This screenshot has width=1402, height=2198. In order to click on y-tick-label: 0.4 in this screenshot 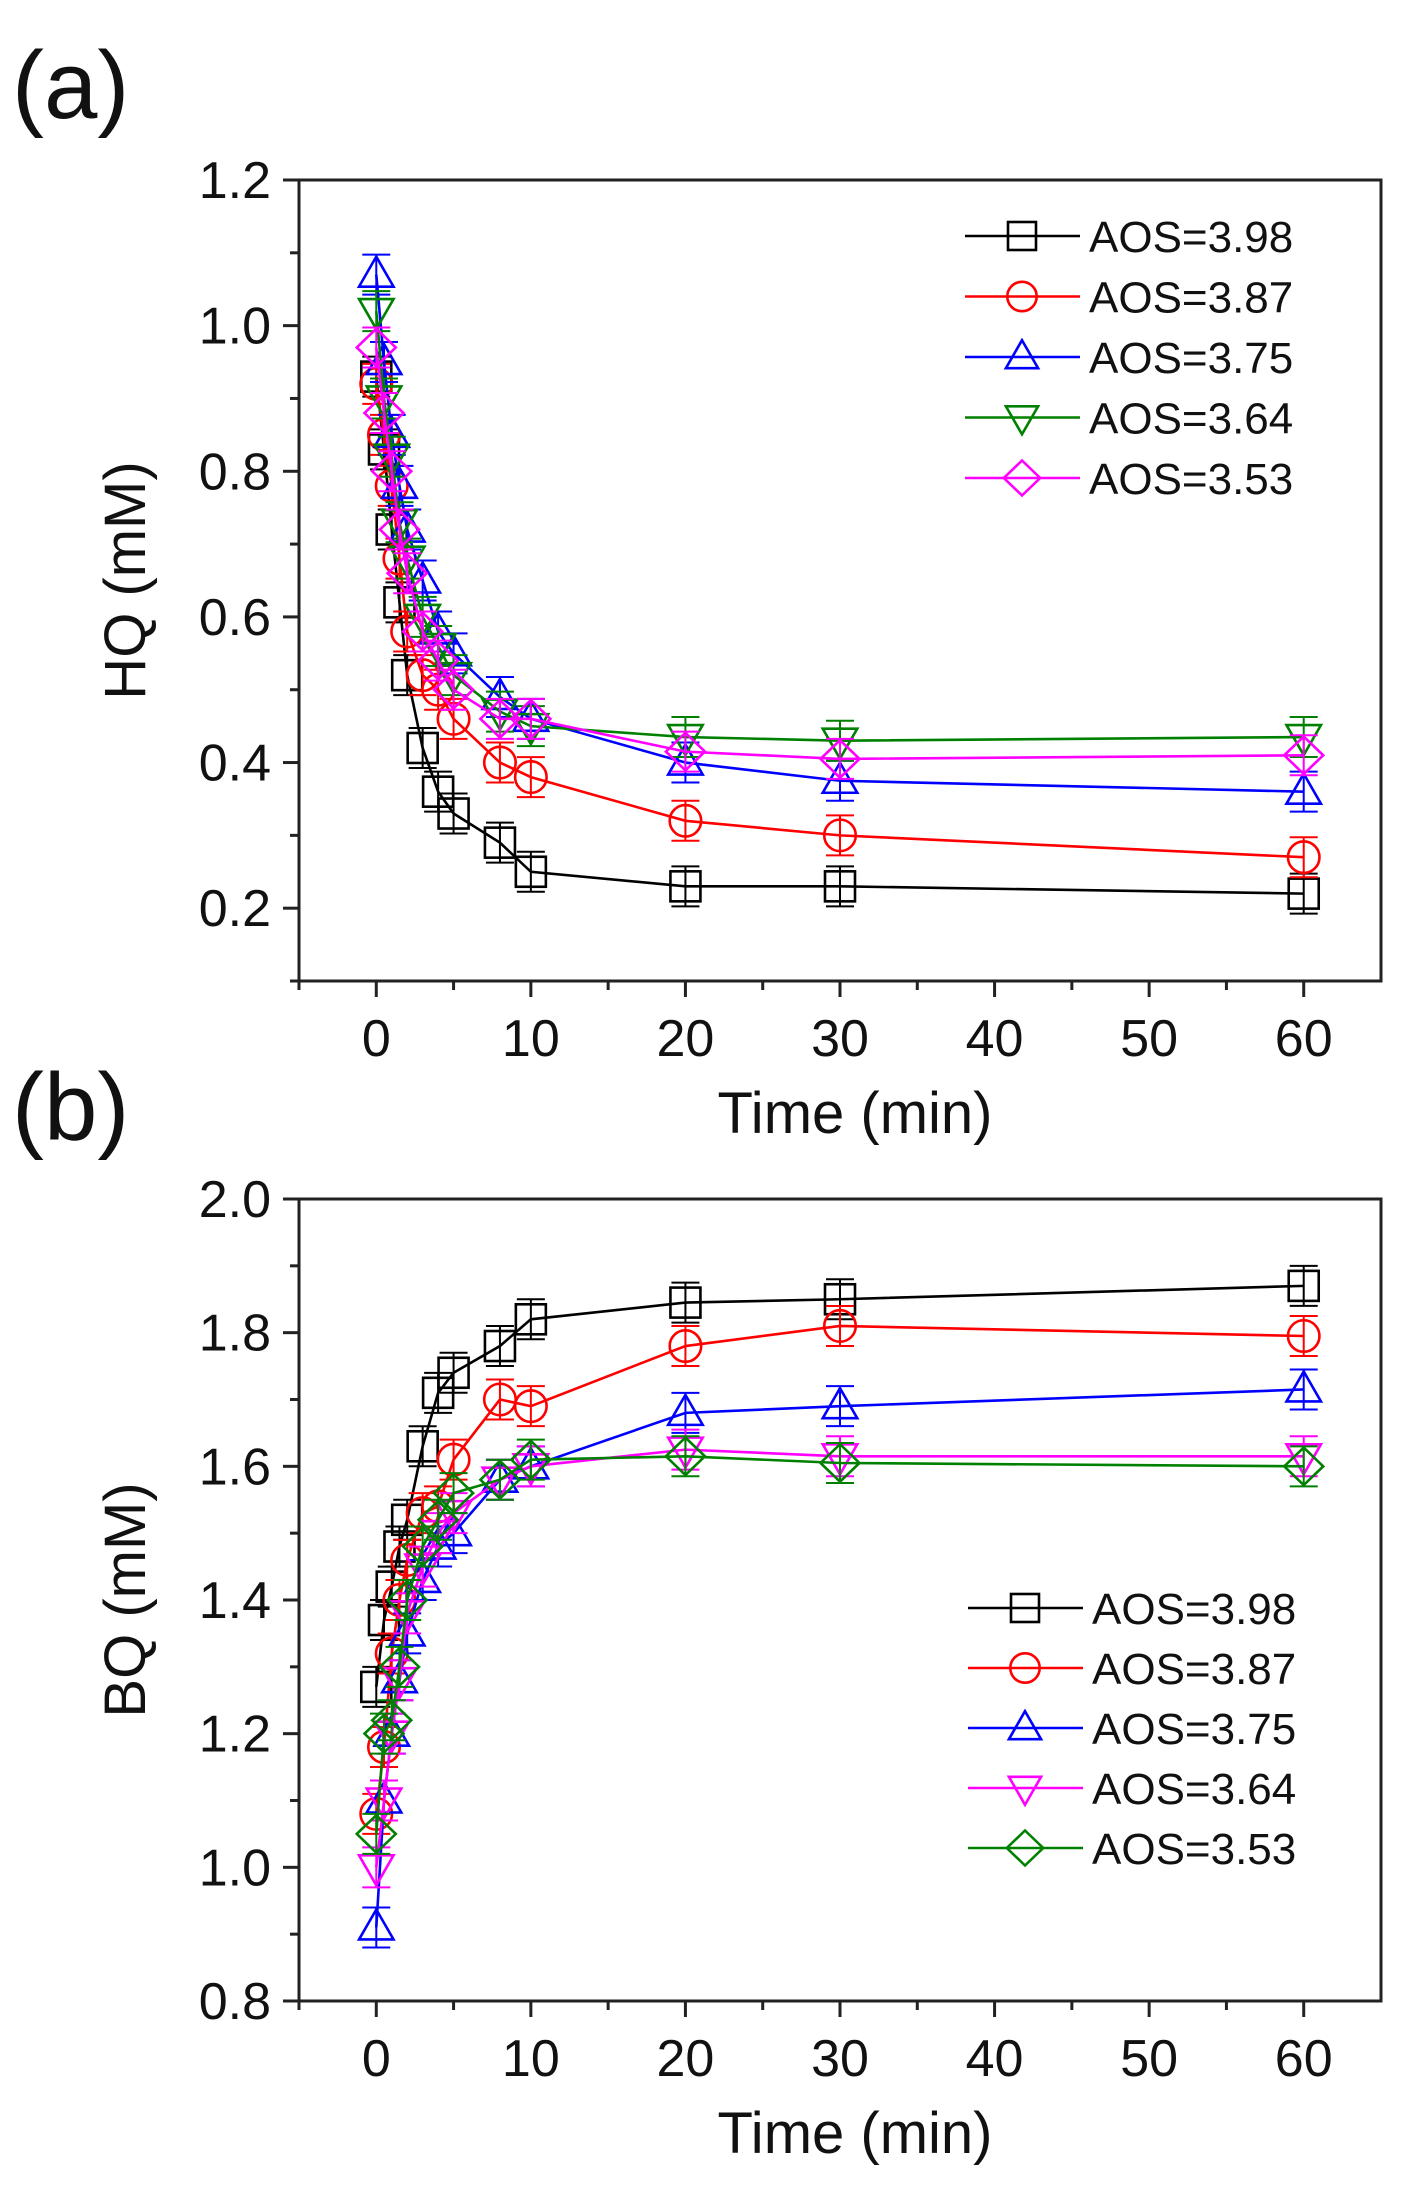, I will do `click(235, 764)`.